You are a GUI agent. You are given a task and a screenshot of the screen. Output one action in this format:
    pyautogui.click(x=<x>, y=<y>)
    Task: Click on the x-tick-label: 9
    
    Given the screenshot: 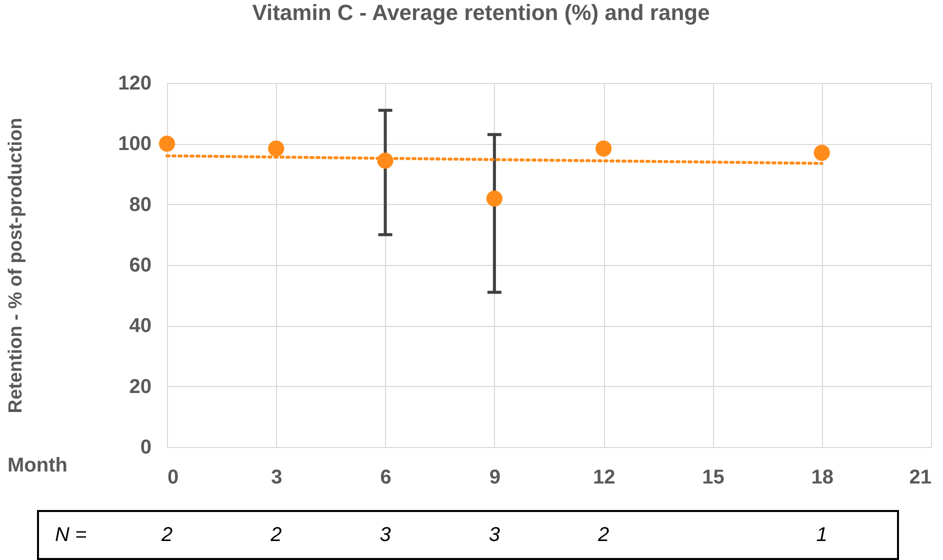 What is the action you would take?
    pyautogui.click(x=494, y=477)
    